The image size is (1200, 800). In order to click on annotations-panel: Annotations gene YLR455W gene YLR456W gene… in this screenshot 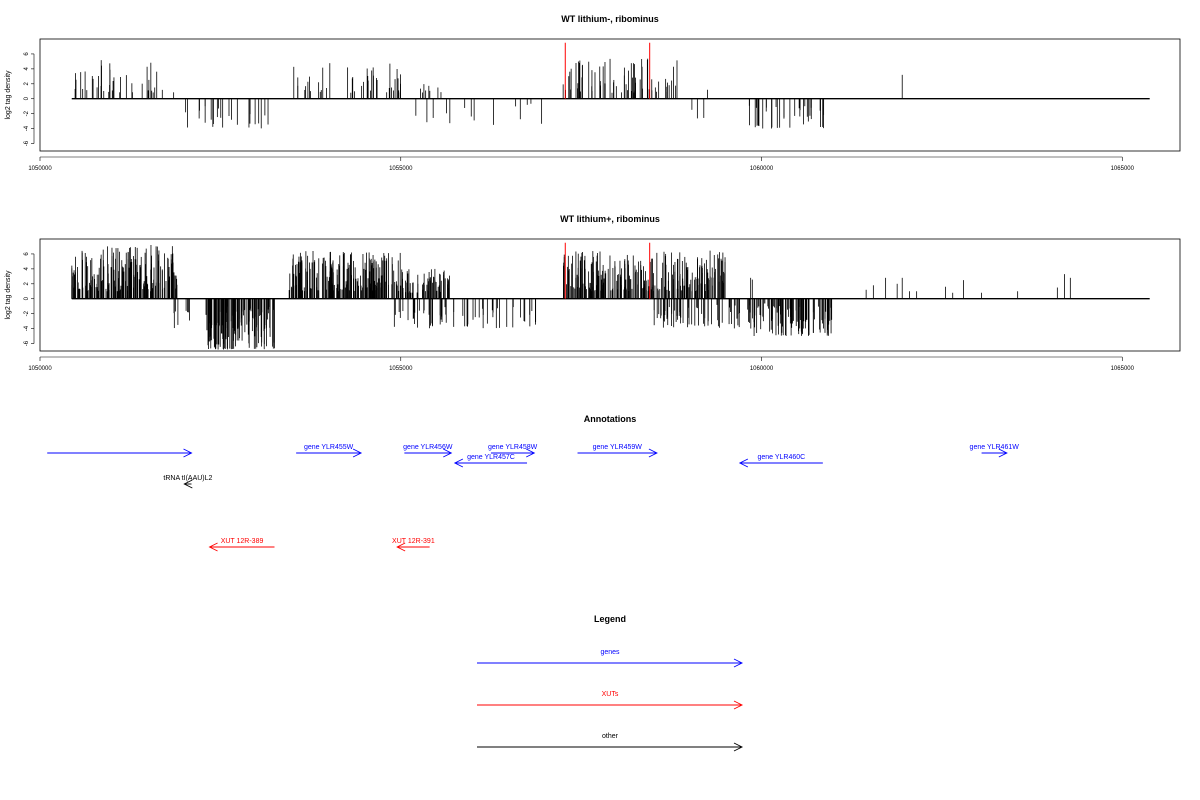, I will do `click(533, 483)`.